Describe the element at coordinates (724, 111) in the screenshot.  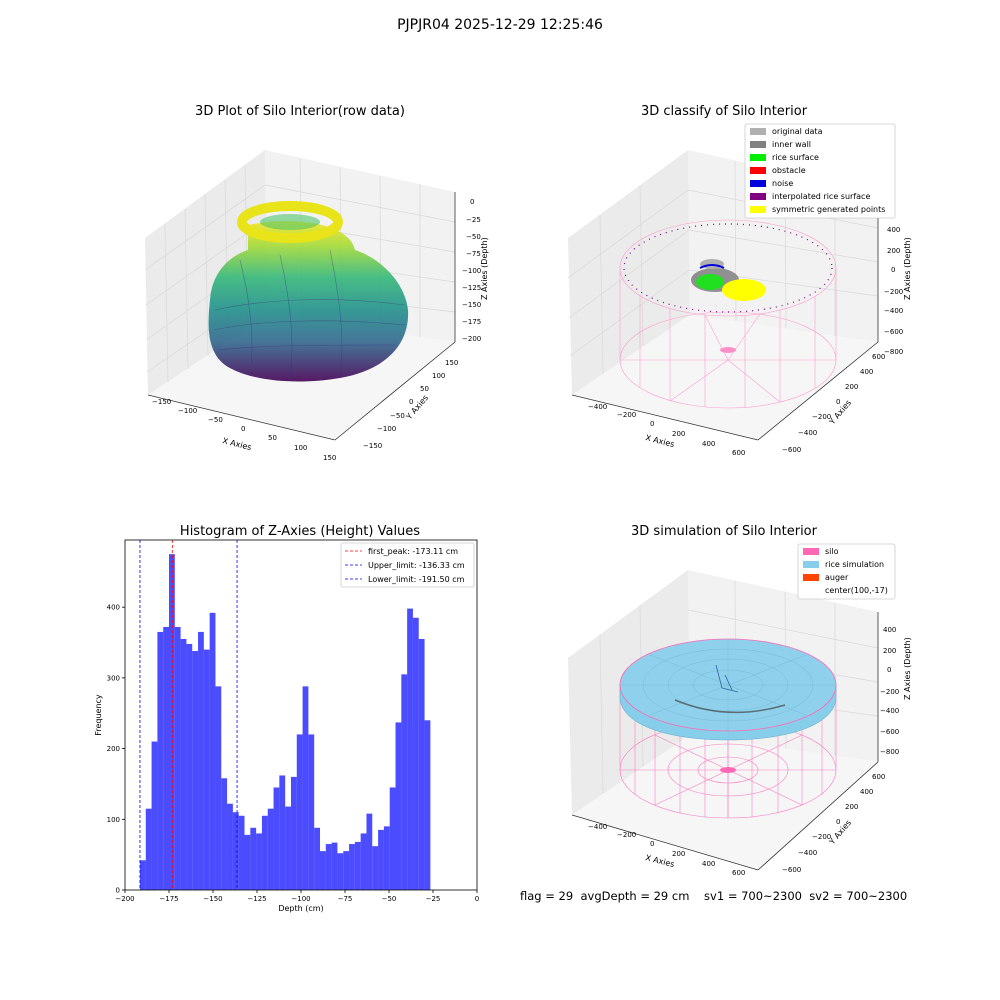
I see `classify-plot-title: 3D classify of Silo Interior` at that location.